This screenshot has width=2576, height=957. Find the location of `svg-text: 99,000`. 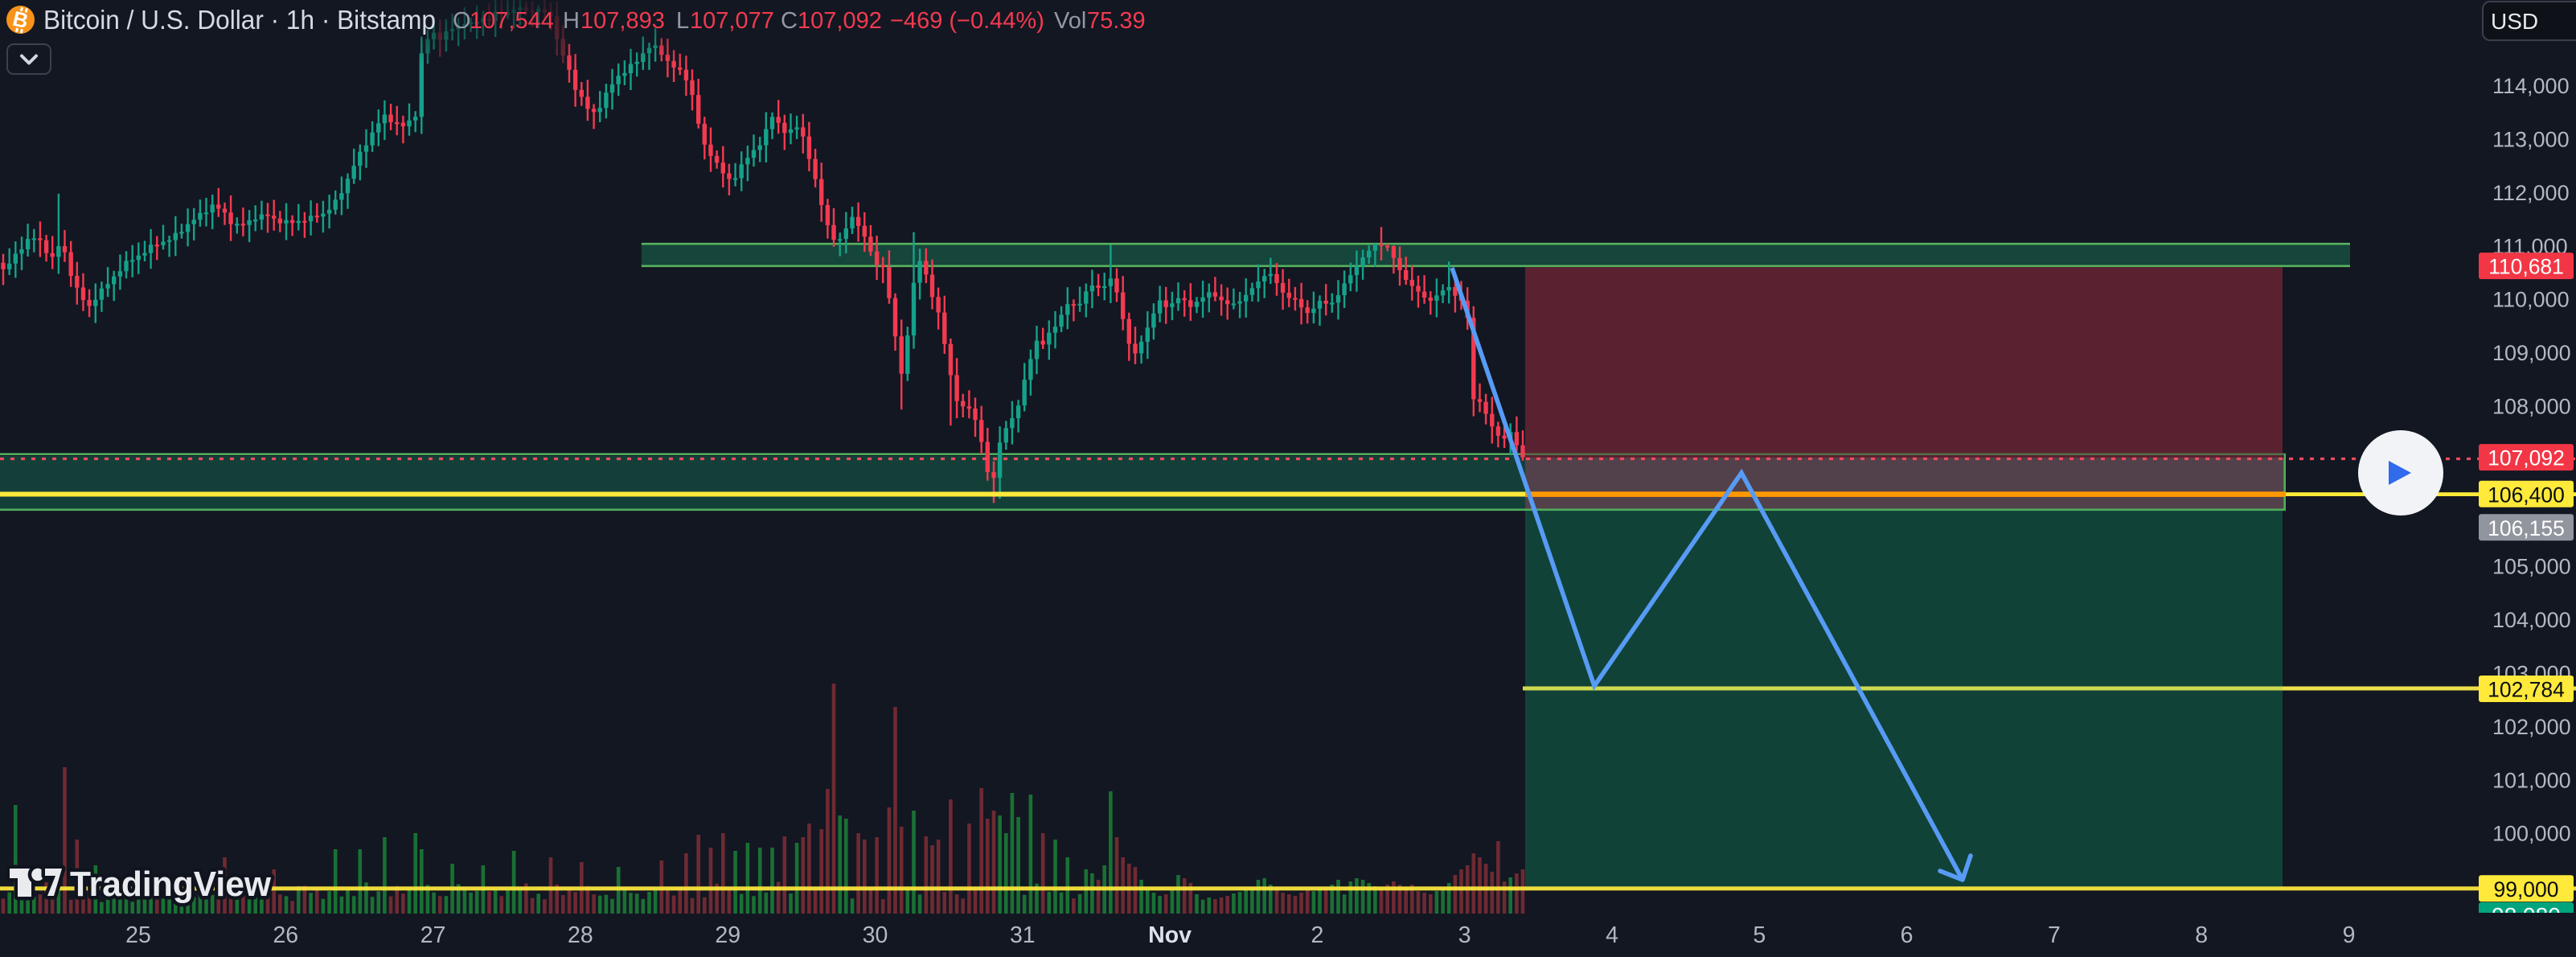

svg-text: 99,000 is located at coordinates (2525, 889).